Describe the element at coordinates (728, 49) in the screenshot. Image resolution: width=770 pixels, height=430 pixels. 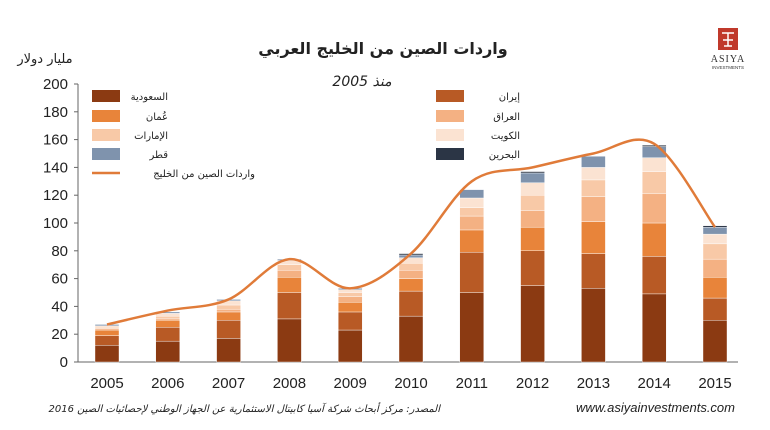
I see `asiya-logo: ASIYA INVESTMENTS` at that location.